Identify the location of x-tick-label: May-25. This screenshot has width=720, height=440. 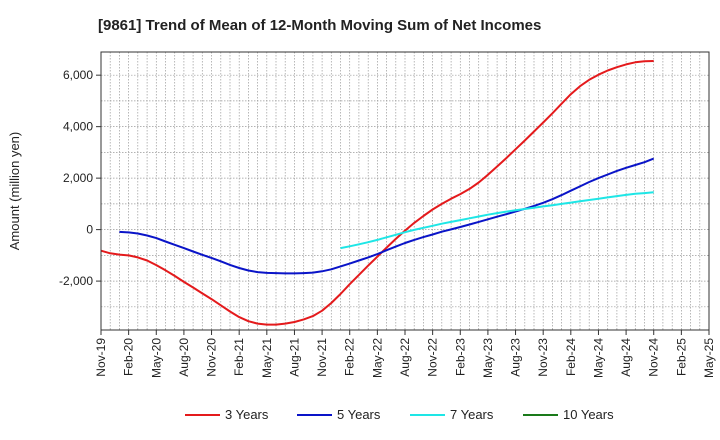
(709, 358).